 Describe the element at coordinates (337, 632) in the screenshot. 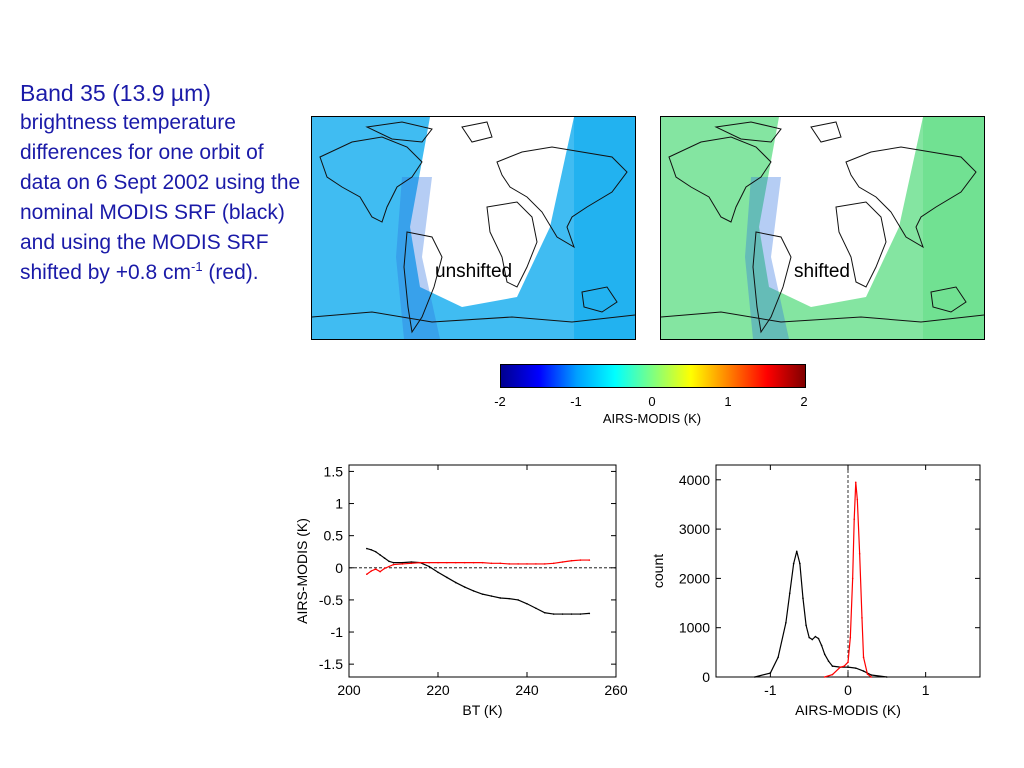

I see `y-tick-label: -1` at that location.